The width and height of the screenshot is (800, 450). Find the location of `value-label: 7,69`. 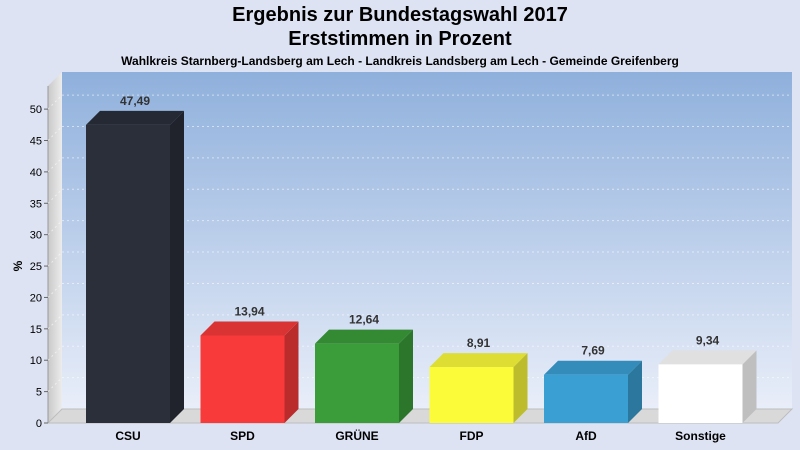

value-label: 7,69 is located at coordinates (593, 351).